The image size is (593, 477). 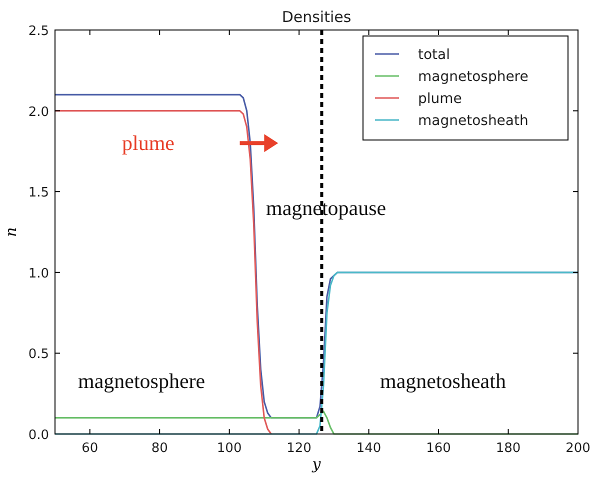 What do you see at coordinates (299, 448) in the screenshot?
I see `x-tick-label: 120` at bounding box center [299, 448].